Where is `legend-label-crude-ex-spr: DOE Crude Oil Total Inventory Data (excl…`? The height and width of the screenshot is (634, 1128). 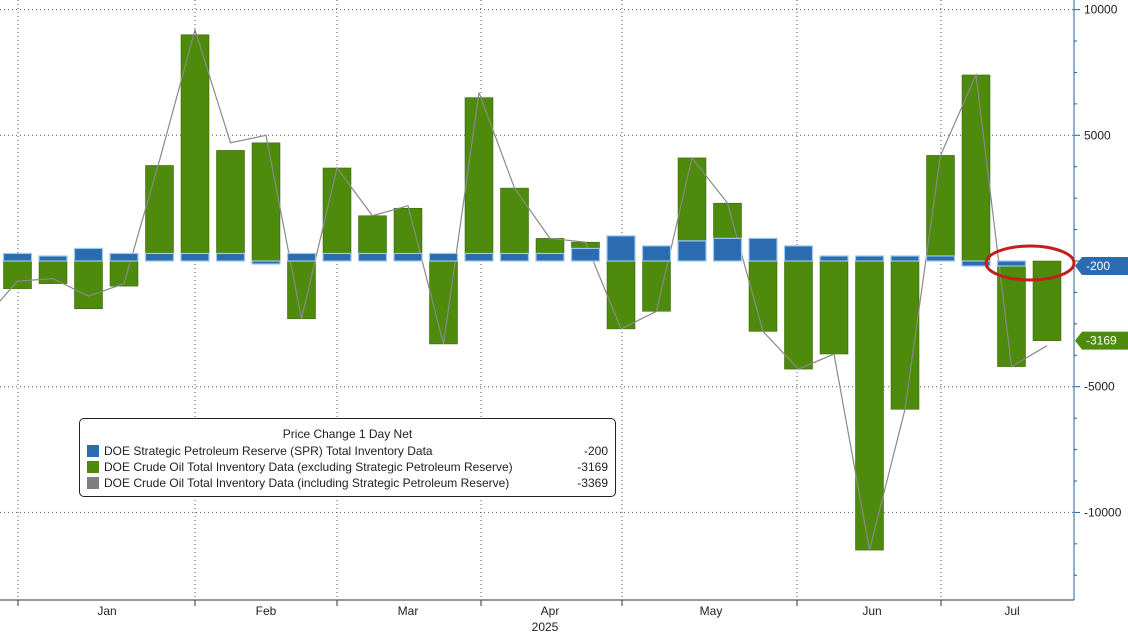
legend-label-crude-ex-spr: DOE Crude Oil Total Inventory Data (excl… is located at coordinates (308, 467).